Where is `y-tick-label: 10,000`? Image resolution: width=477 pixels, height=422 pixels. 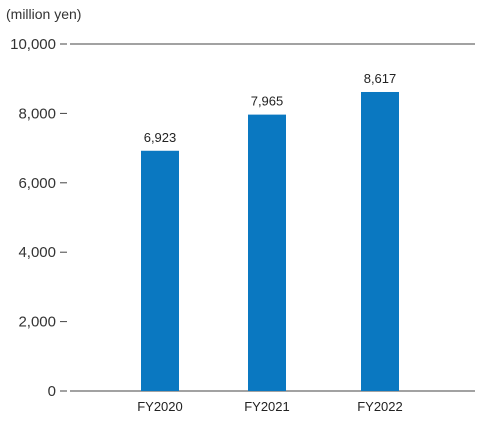 y-tick-label: 10,000 is located at coordinates (33, 44).